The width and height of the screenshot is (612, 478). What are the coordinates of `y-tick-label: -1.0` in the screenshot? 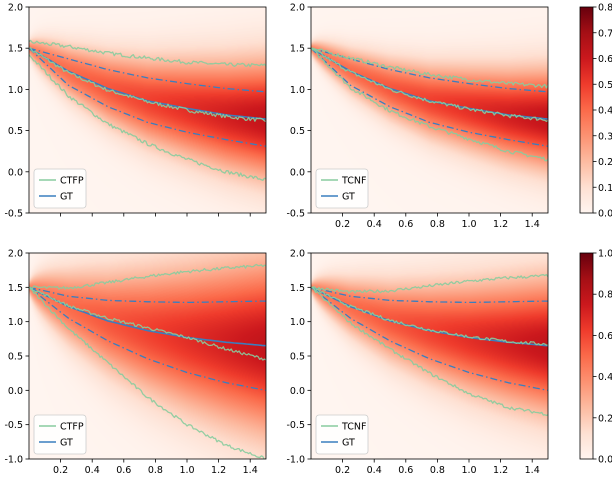 It's located at (295, 460).